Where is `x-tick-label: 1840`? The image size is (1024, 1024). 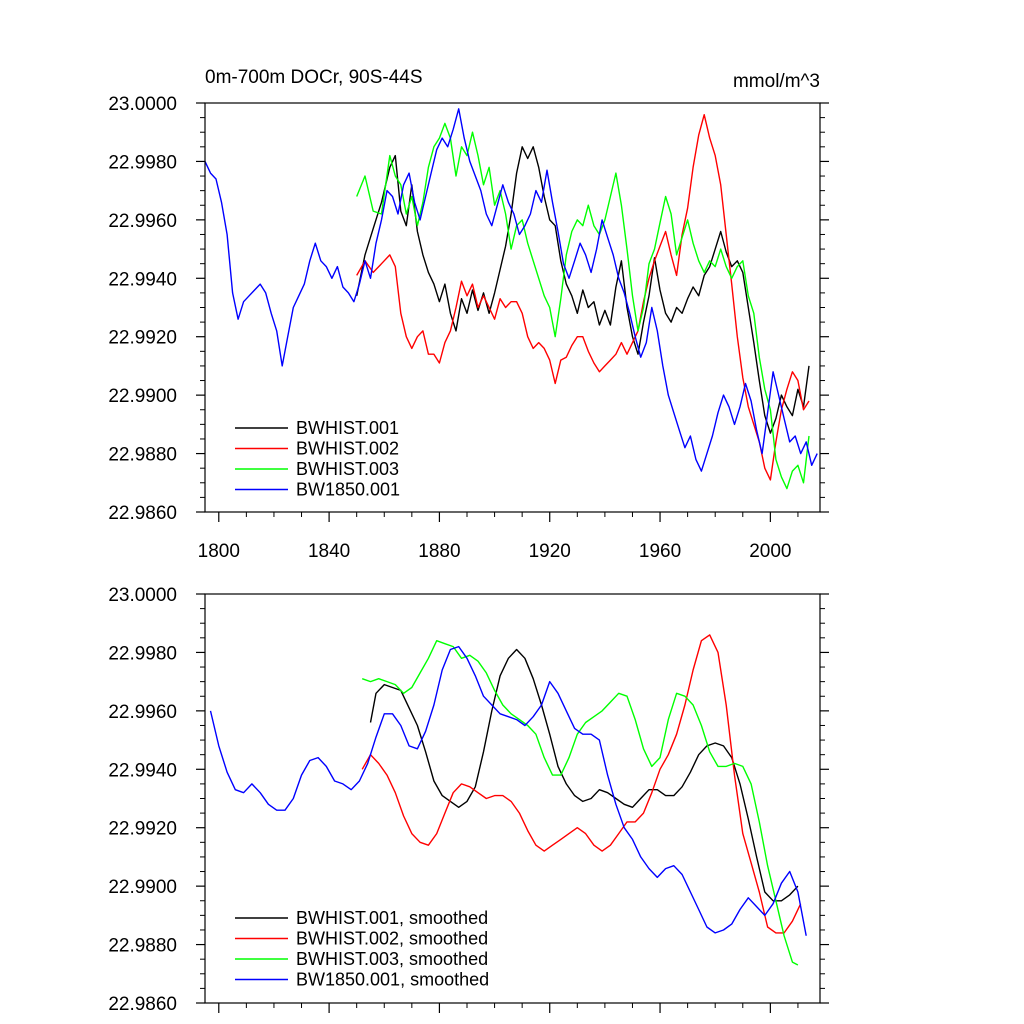
x-tick-label: 1840 is located at coordinates (329, 551).